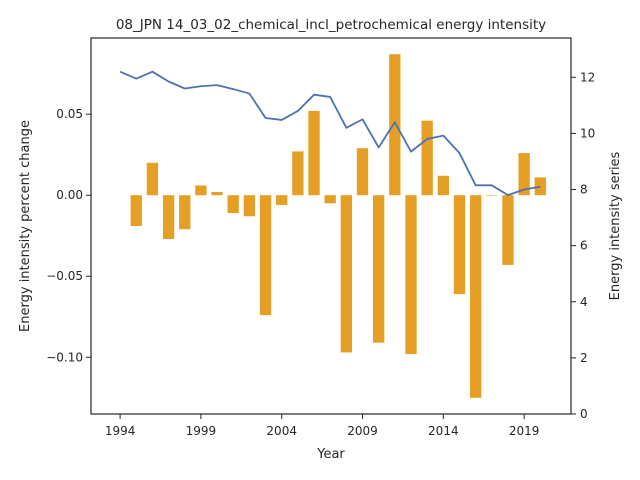 The image size is (640, 480). I want to click on bar-1998, so click(185, 212).